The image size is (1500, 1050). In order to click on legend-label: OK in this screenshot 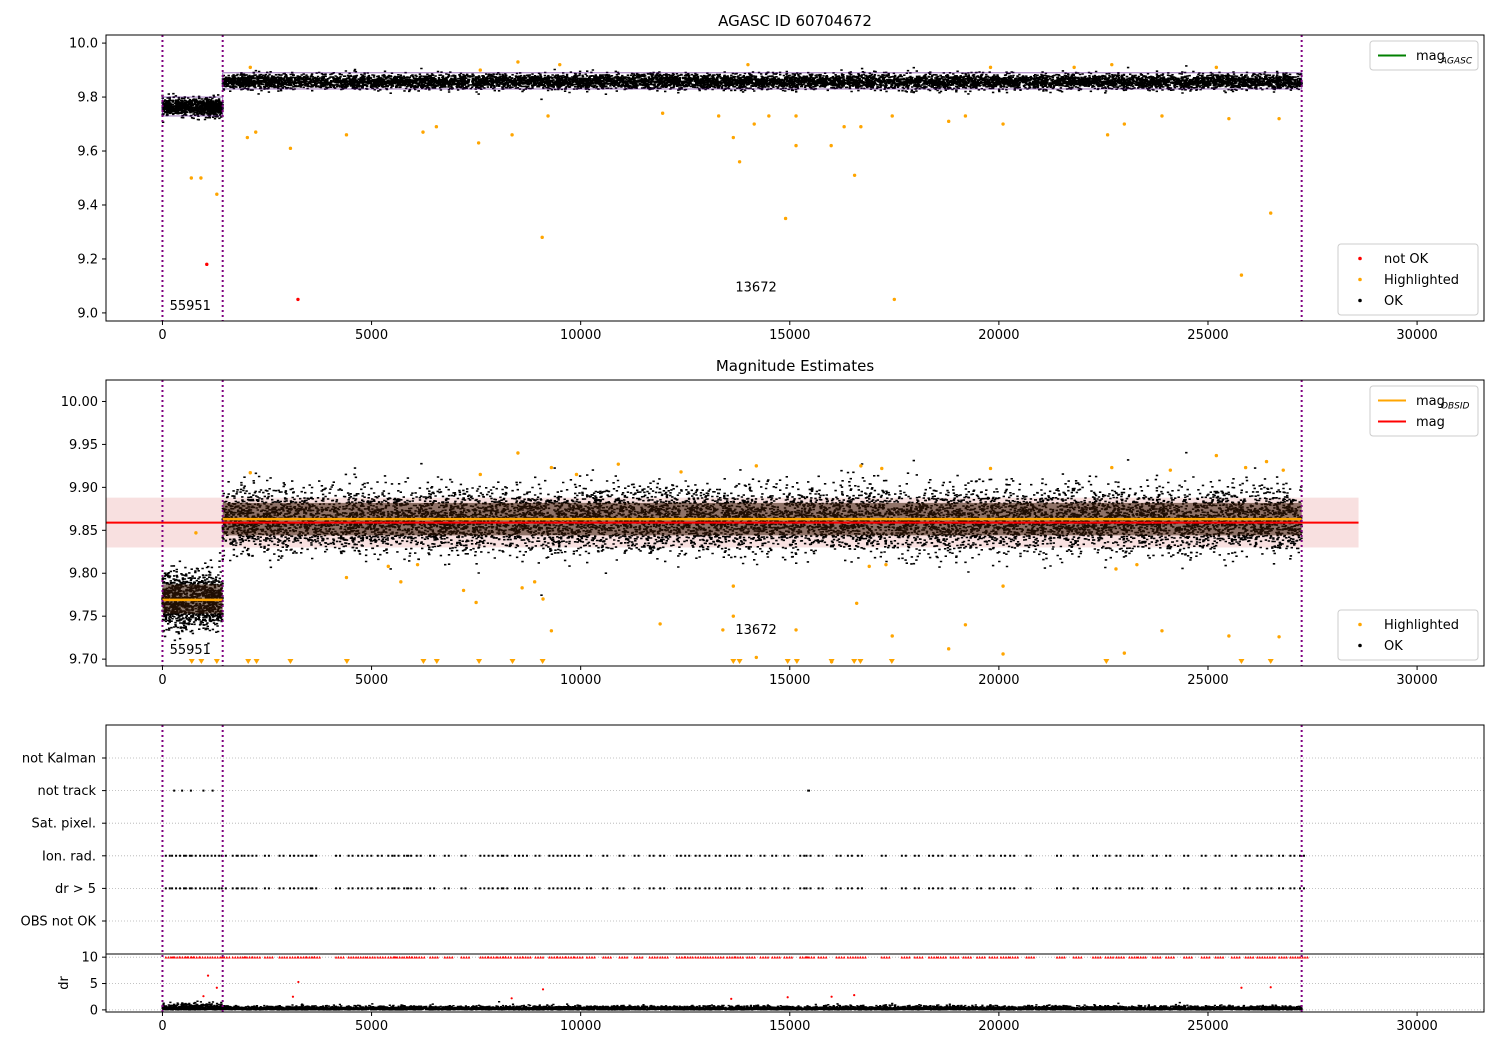, I will do `click(1393, 301)`.